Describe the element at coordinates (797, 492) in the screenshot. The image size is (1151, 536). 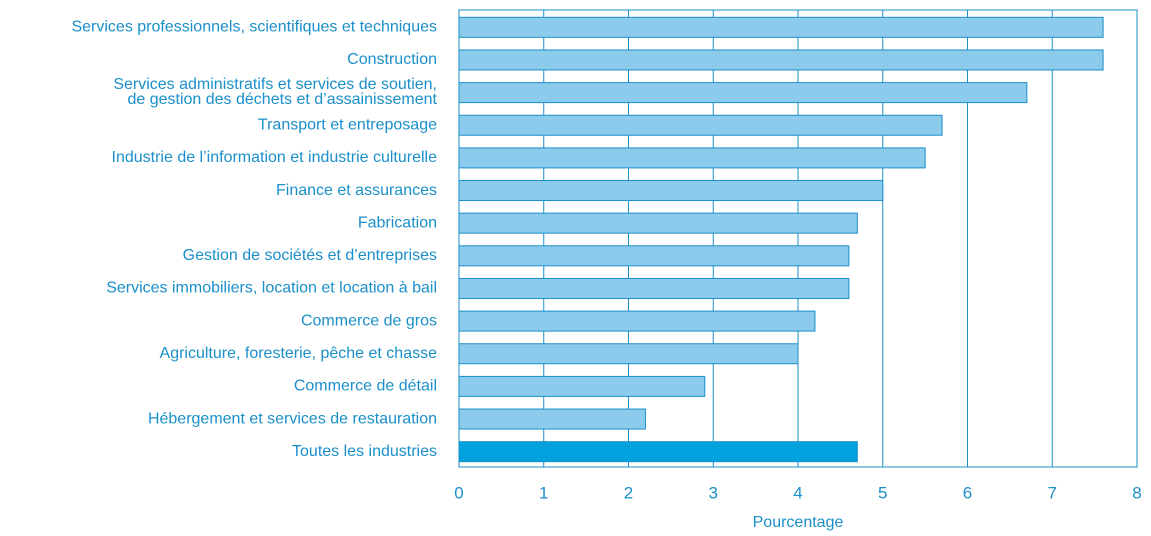
I see `x-tick-label: 4` at that location.